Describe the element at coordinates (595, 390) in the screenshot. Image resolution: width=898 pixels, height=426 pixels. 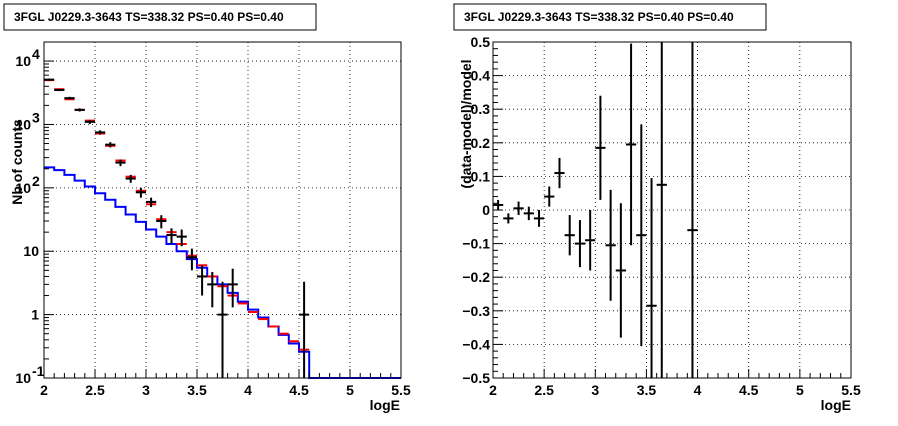
I see `residual-x-tick-label: 3` at that location.